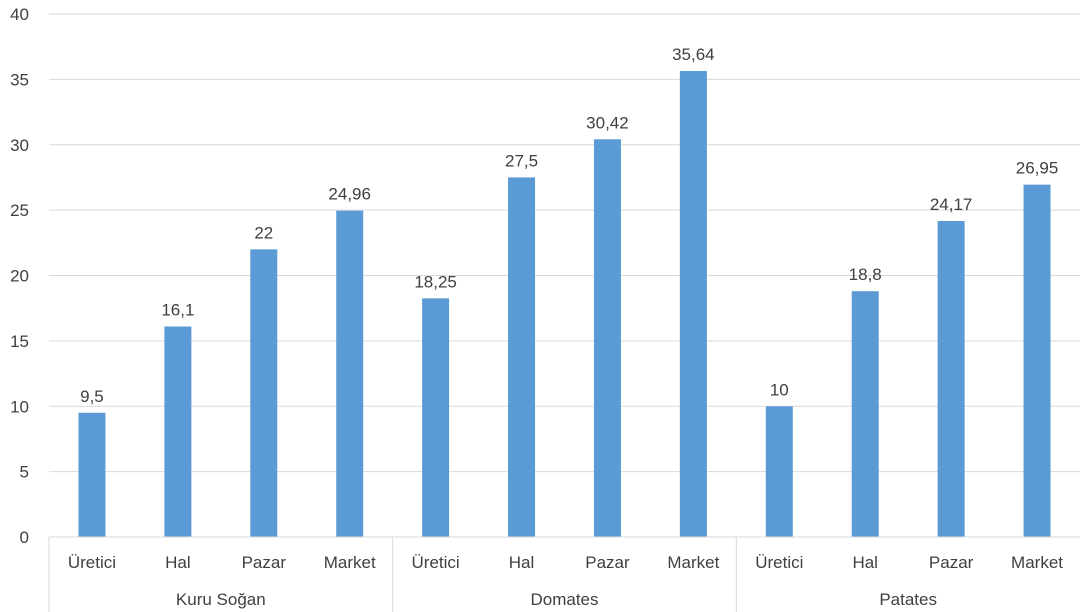 This screenshot has height=612, width=1080. I want to click on y-tick-label: 40, so click(19, 14).